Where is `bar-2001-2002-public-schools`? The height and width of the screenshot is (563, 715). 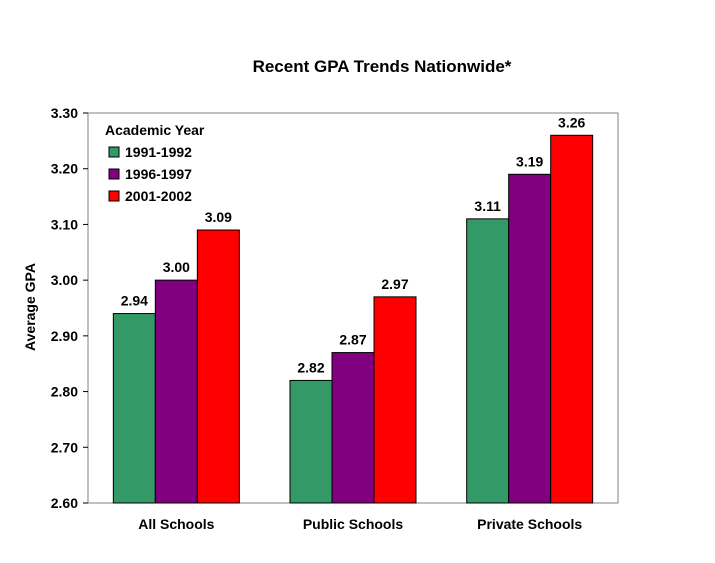 bar-2001-2002-public-schools is located at coordinates (395, 400).